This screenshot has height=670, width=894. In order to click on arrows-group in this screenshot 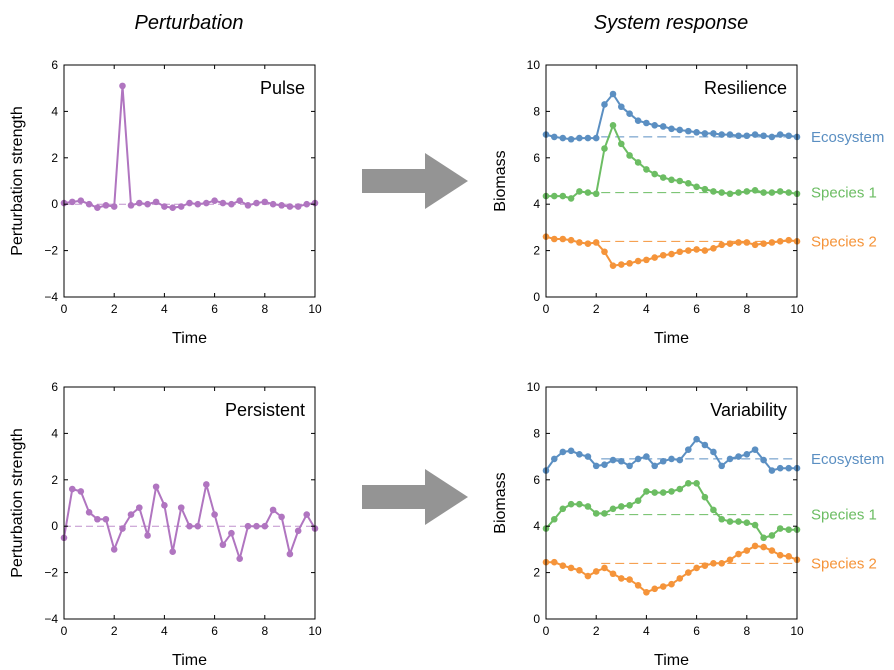, I will do `click(415, 339)`.